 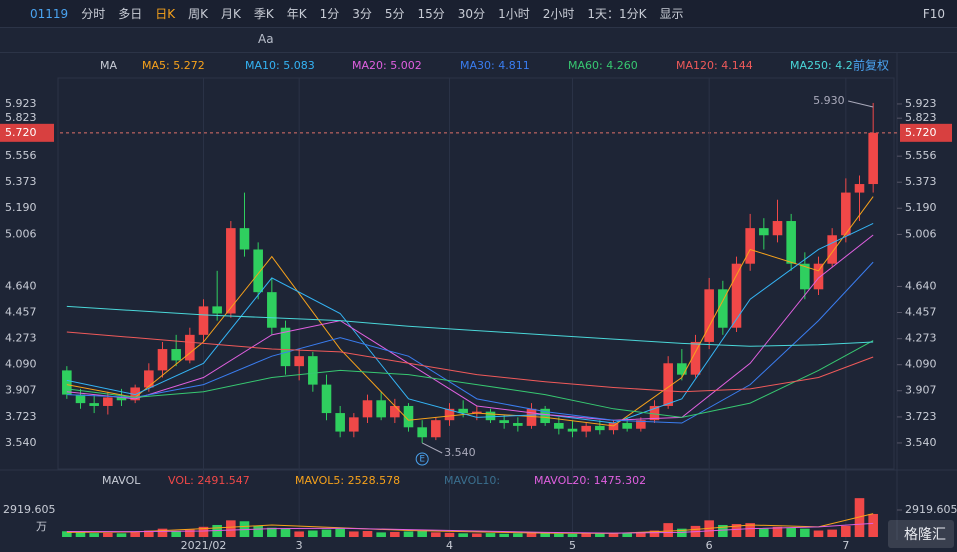 I want to click on event-marker-bg, so click(x=422, y=459).